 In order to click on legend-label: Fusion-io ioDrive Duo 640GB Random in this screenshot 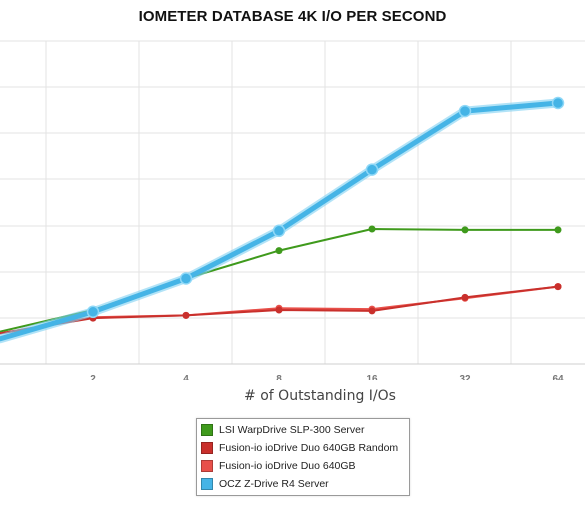, I will do `click(309, 448)`.